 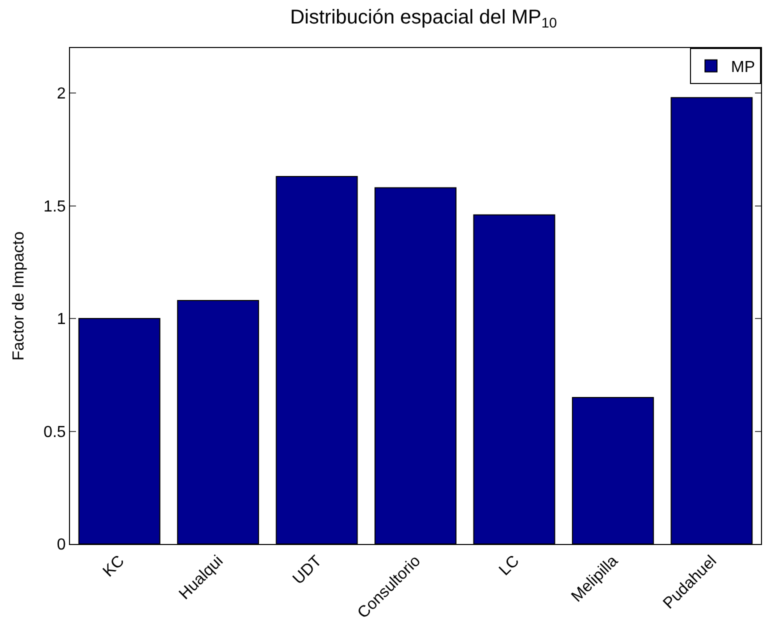 What do you see at coordinates (743, 67) in the screenshot?
I see `legend-label: MP` at bounding box center [743, 67].